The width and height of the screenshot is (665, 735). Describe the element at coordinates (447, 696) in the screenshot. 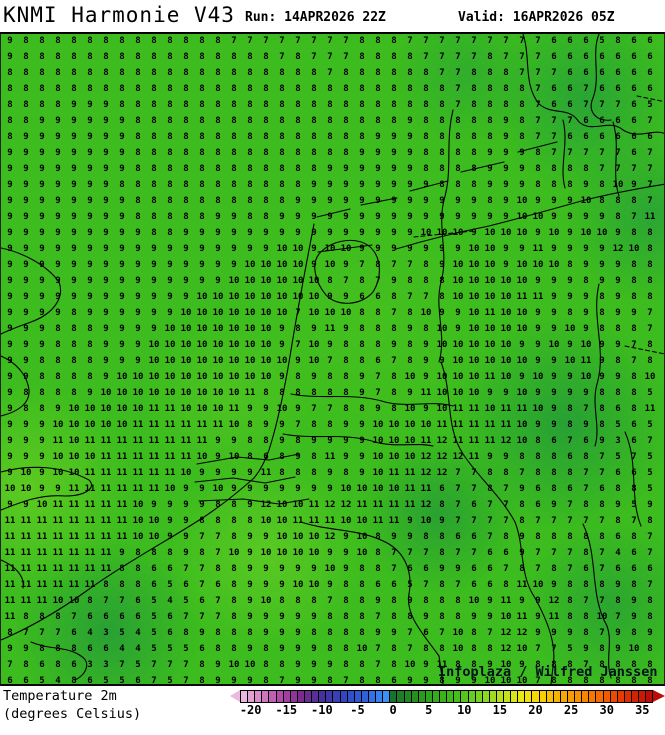

I see `temperature-colorbar` at that location.